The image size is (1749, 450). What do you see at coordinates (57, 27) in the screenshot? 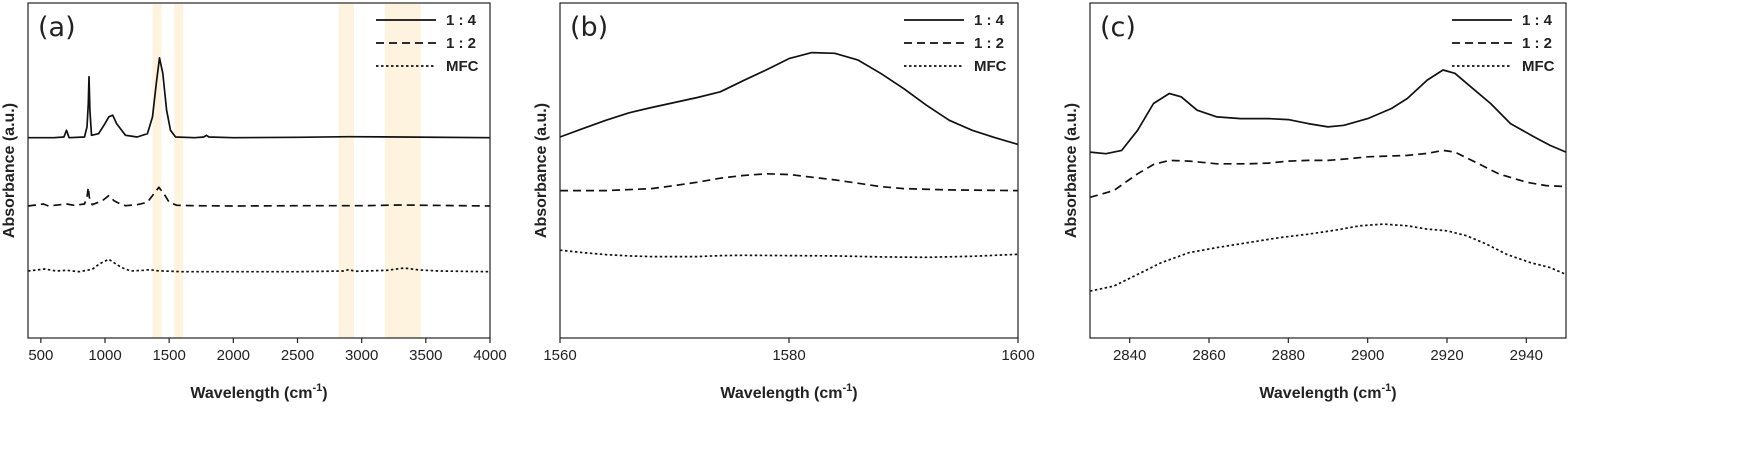
I see `panel-label: (a)` at bounding box center [57, 27].